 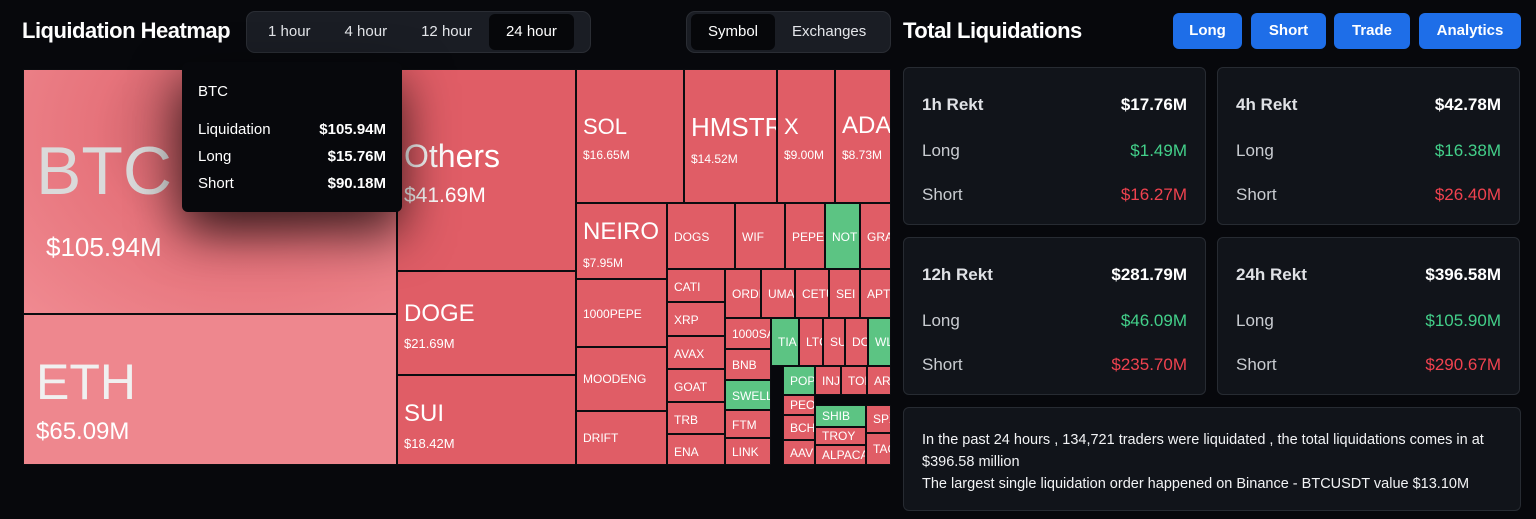 What do you see at coordinates (814, 342) in the screenshot?
I see `tile-symbol: LTC` at bounding box center [814, 342].